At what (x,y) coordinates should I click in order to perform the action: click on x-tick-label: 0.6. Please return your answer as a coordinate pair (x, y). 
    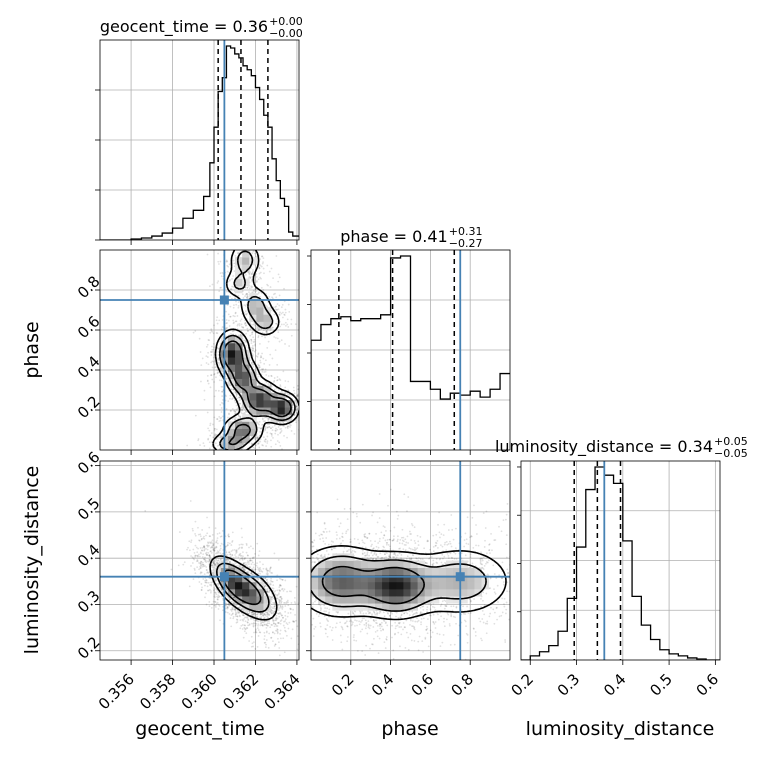
    Looking at the image, I should click on (708, 685).